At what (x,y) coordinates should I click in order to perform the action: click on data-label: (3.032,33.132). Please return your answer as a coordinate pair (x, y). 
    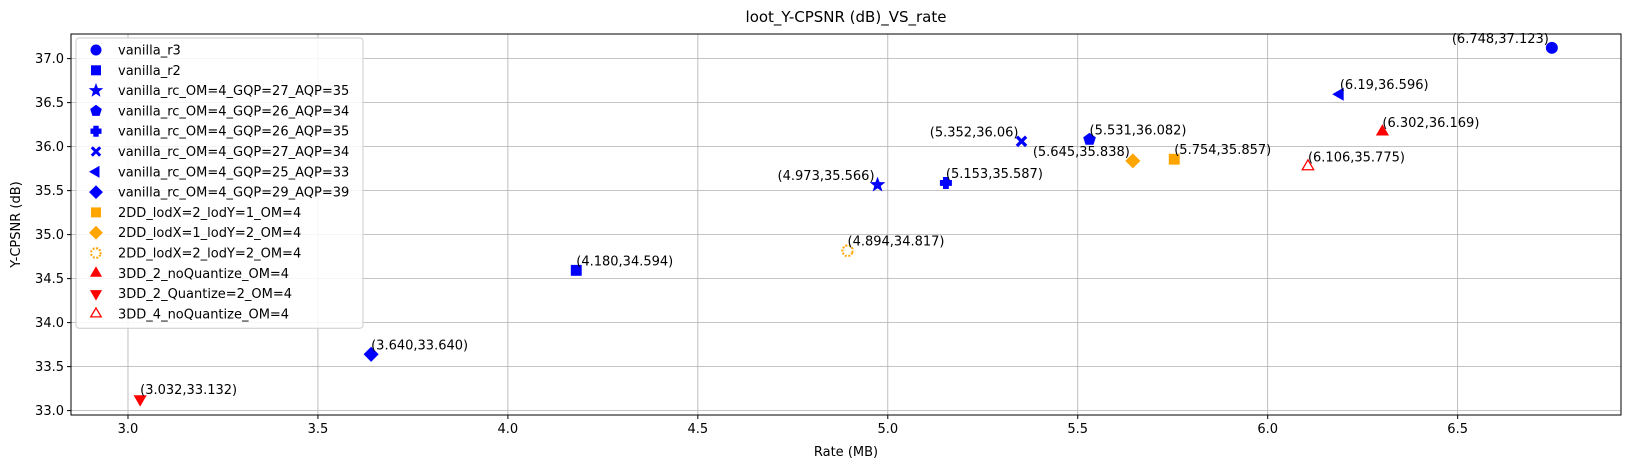
    Looking at the image, I should click on (188, 390).